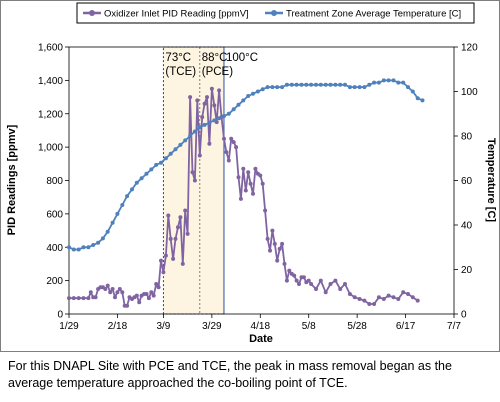  Describe the element at coordinates (469, 48) in the screenshot. I see `right-tick-label: 120` at that location.